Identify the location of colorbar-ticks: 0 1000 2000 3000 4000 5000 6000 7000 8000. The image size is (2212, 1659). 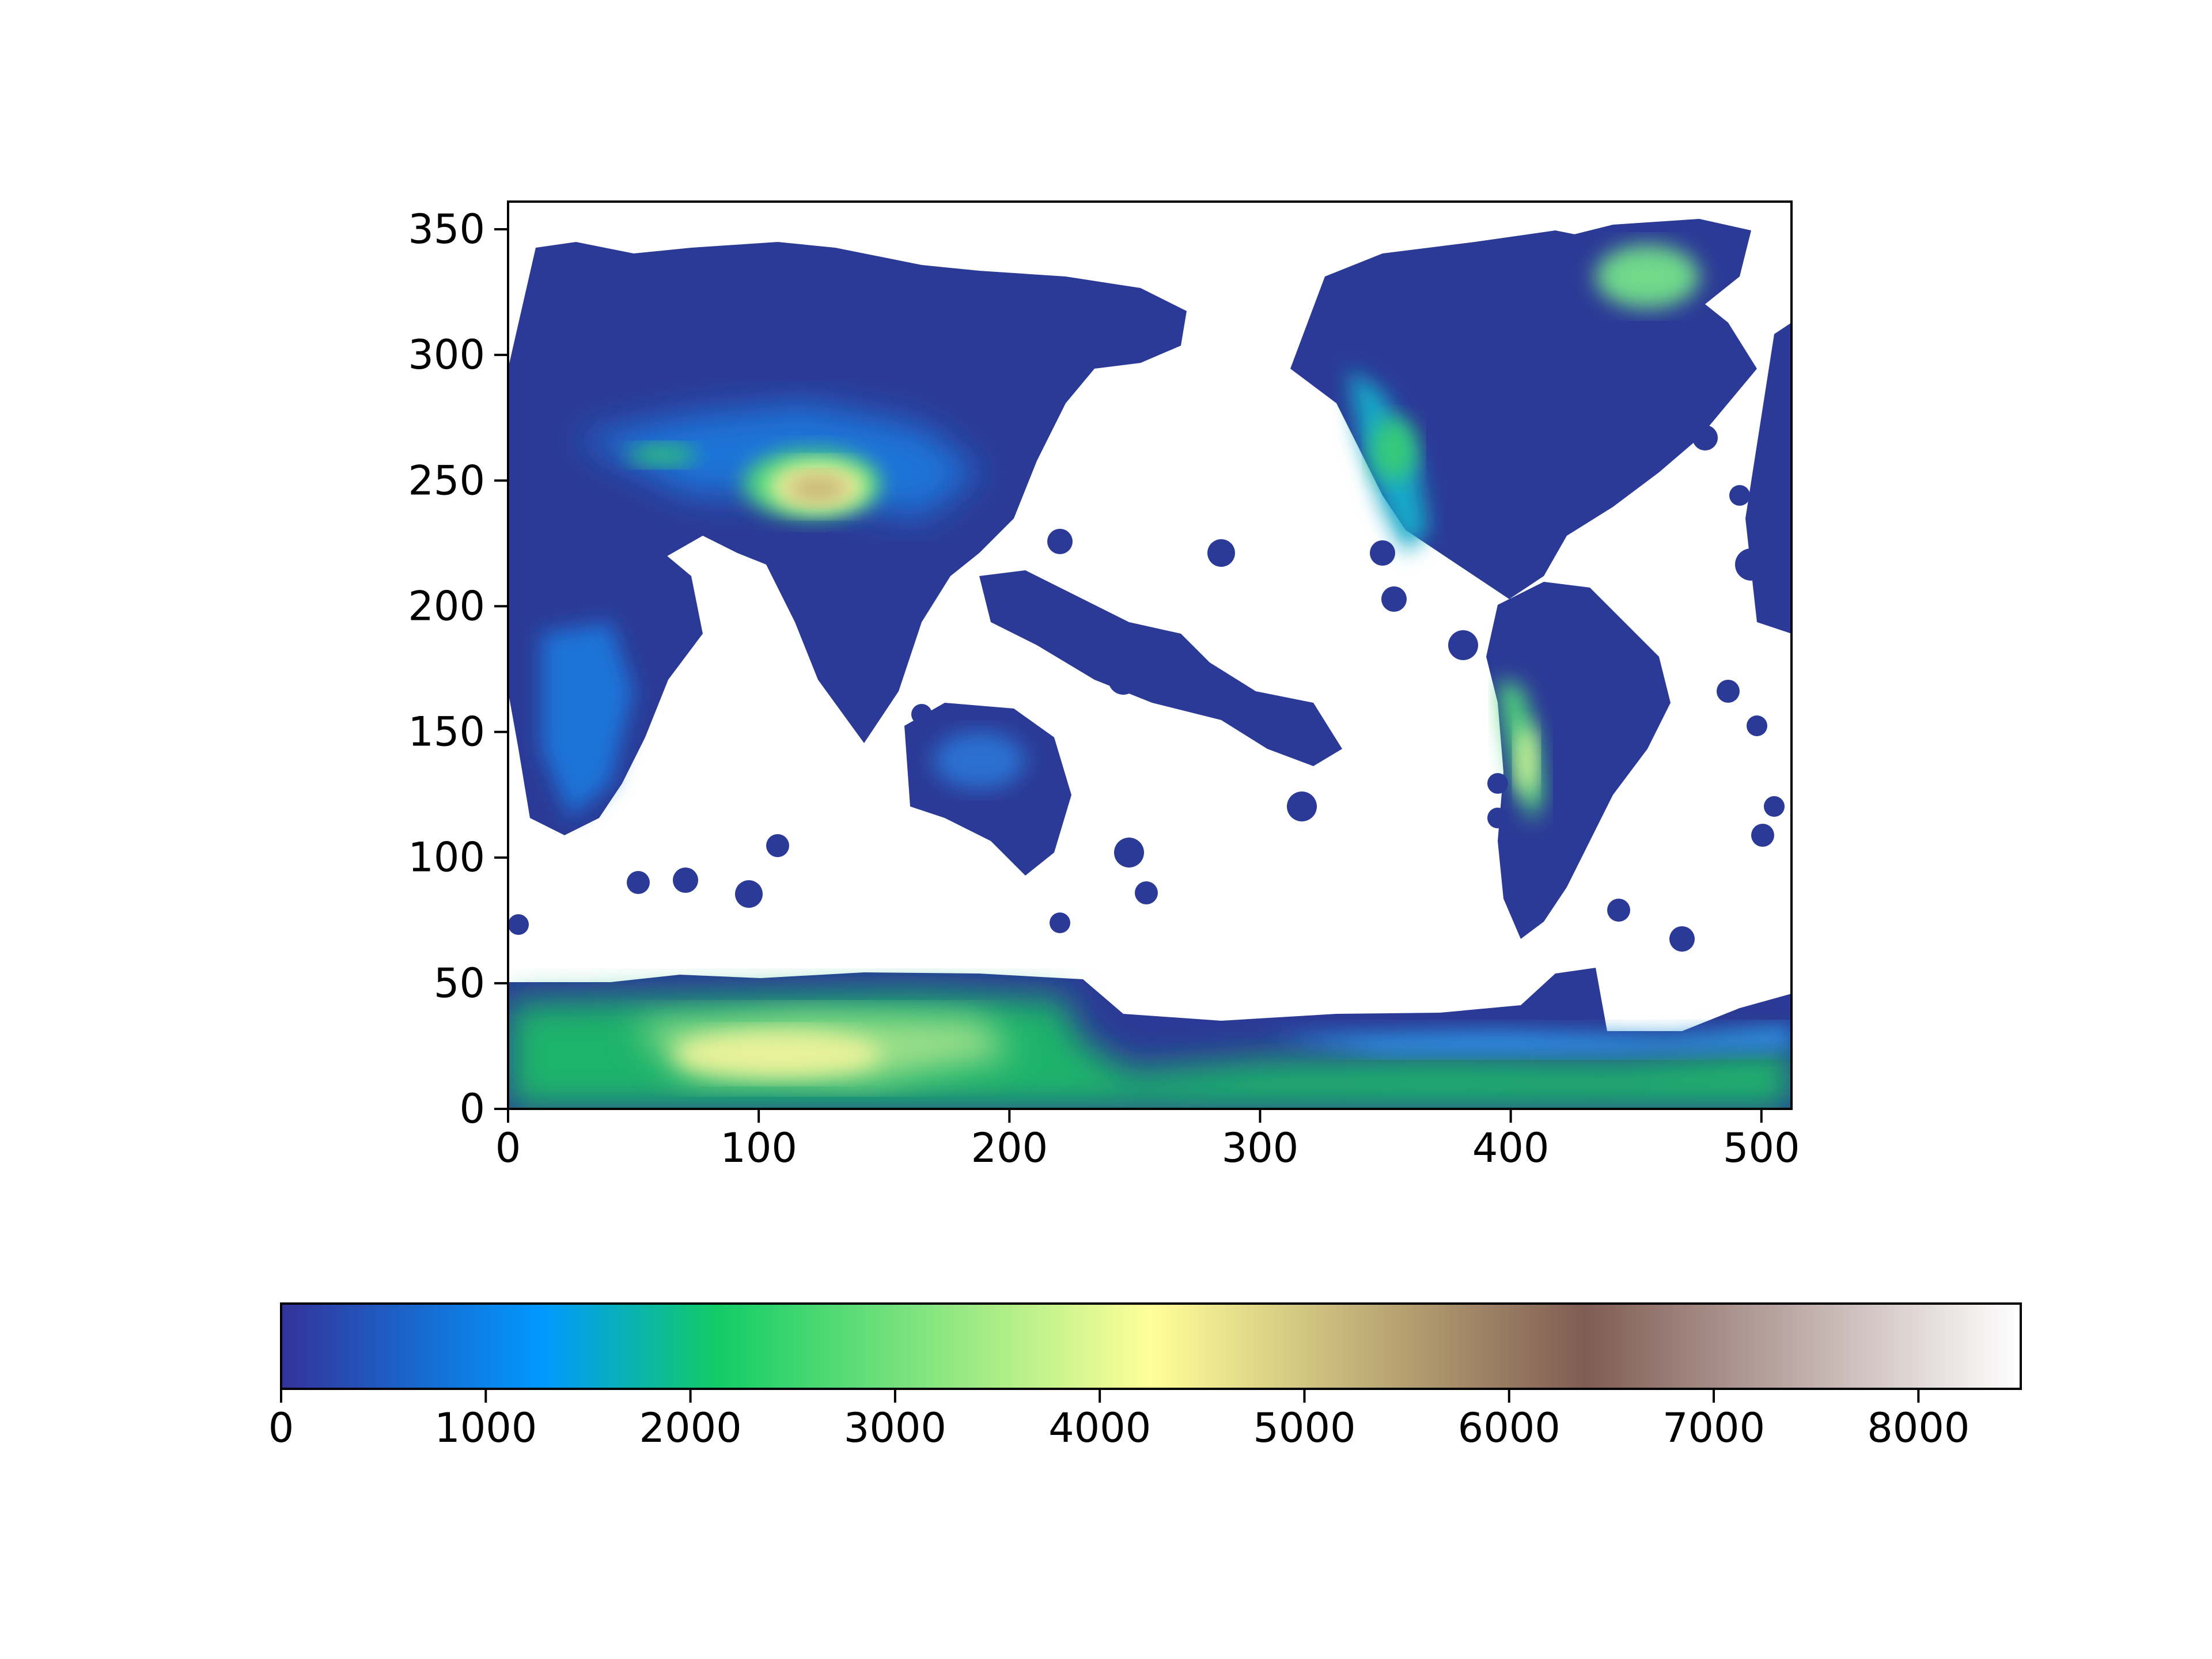
(1118, 1420).